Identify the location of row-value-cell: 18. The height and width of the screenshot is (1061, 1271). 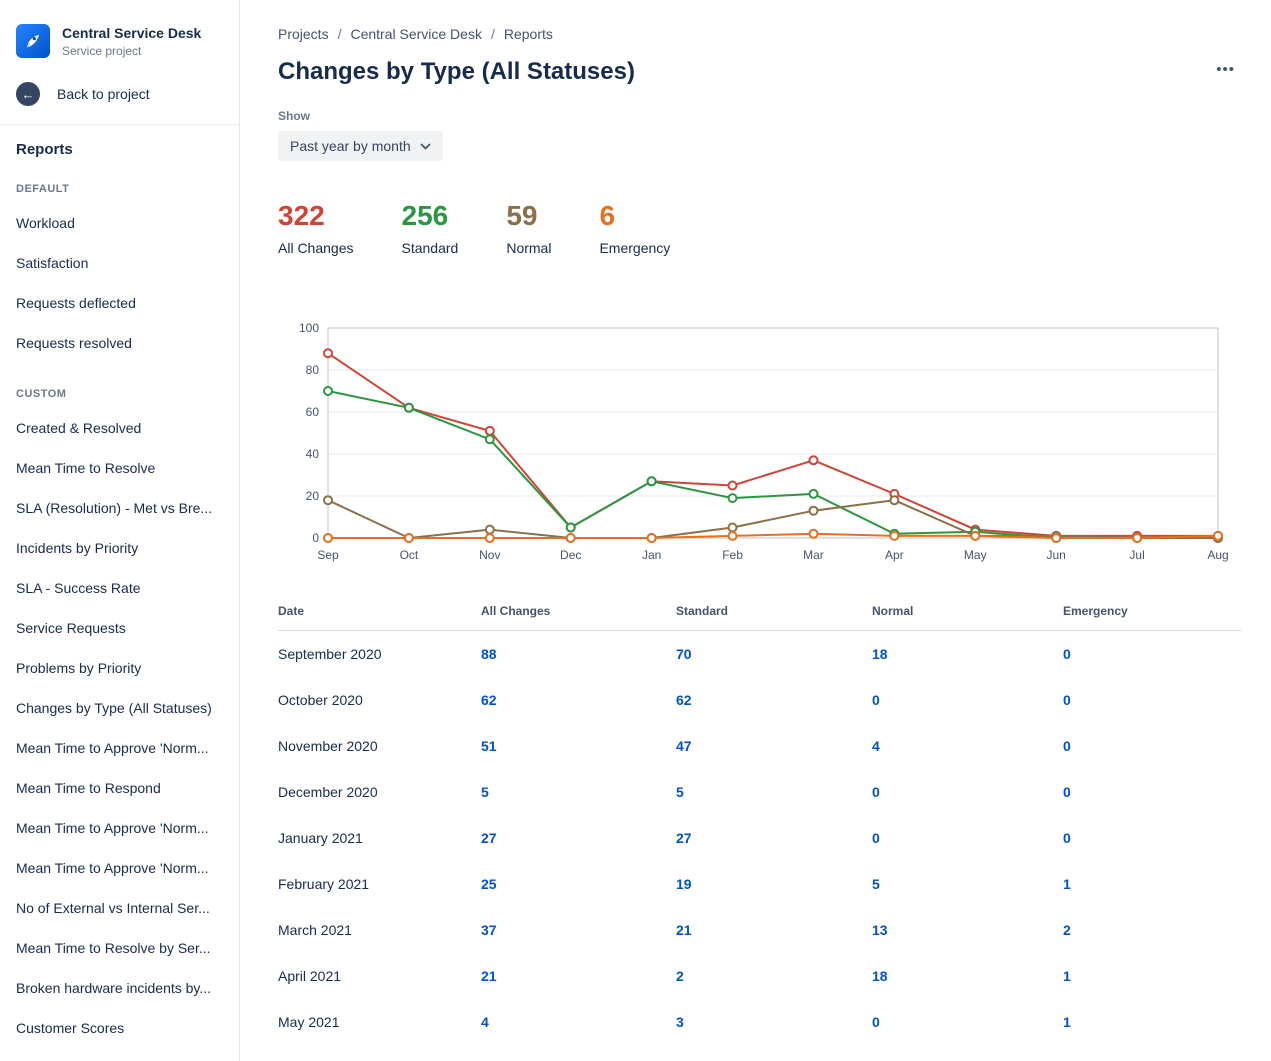
(967, 654).